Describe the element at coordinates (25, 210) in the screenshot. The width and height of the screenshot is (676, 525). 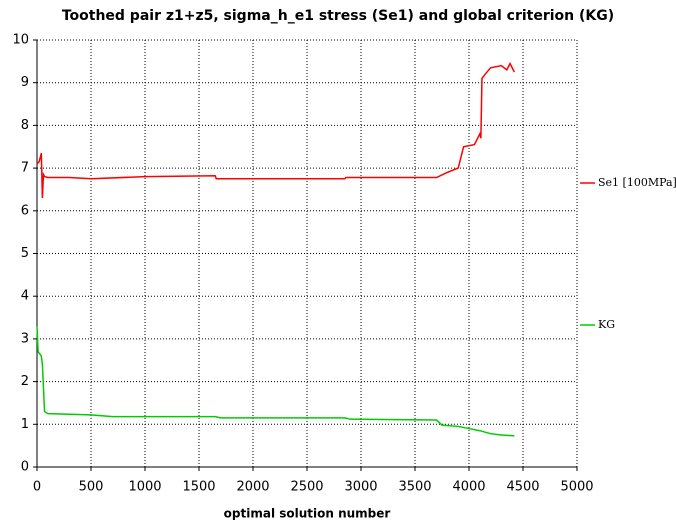
I see `y-tick-label: 6` at that location.